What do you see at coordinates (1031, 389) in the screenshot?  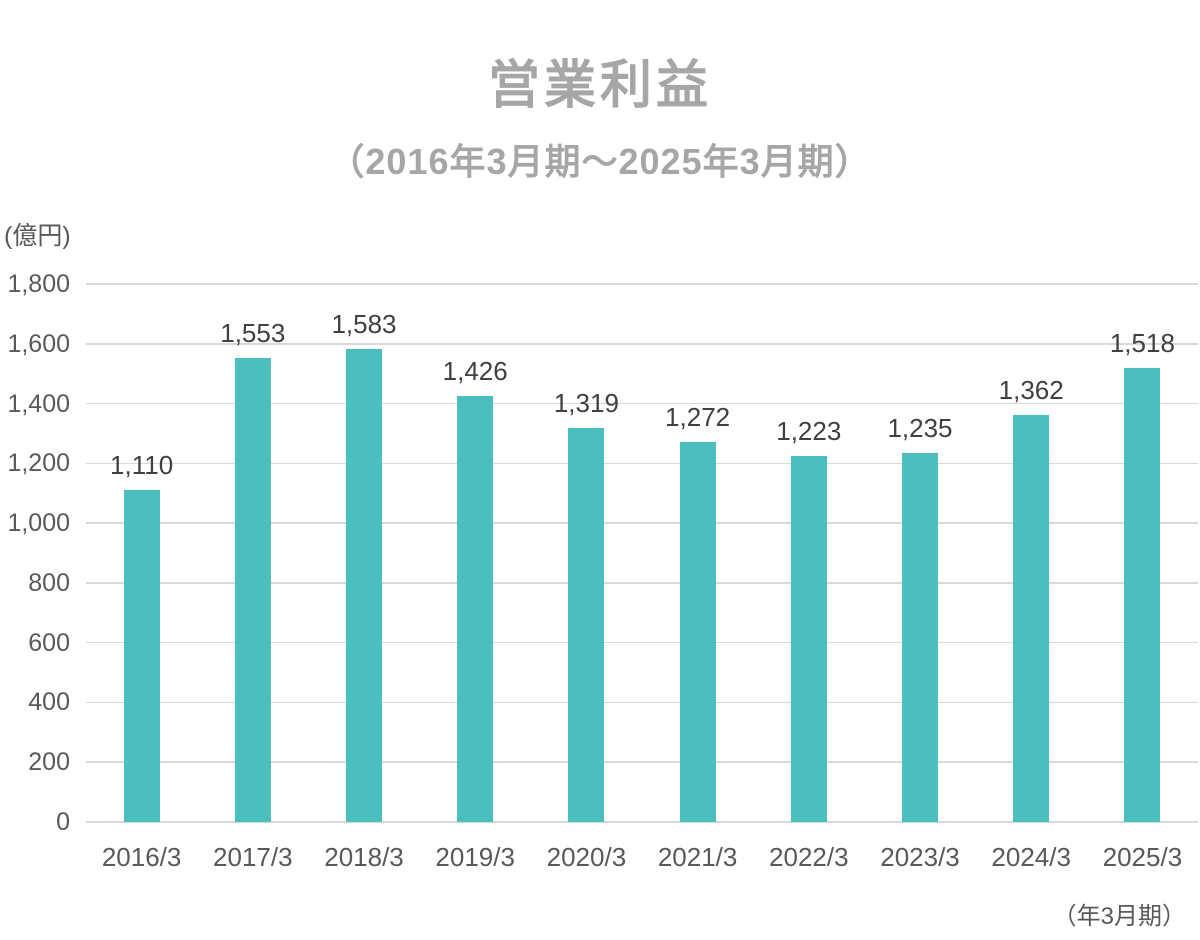 I see `bar-value-label: 1,362` at bounding box center [1031, 389].